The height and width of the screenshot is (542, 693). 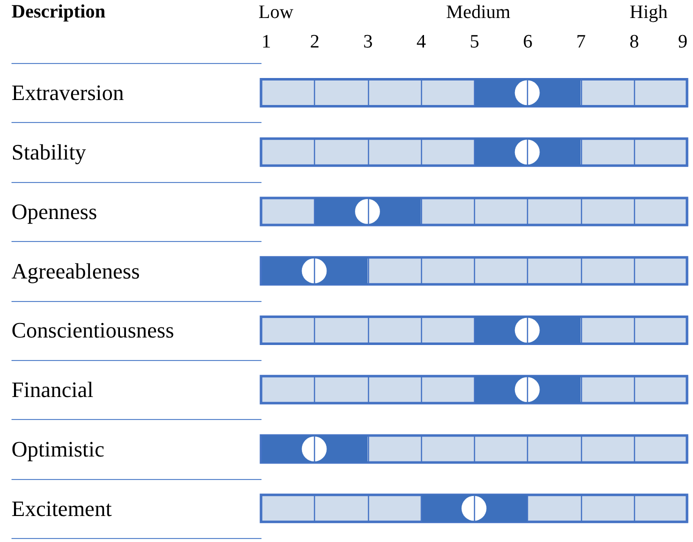 I want to click on y-tick-label: Financial, so click(x=53, y=389).